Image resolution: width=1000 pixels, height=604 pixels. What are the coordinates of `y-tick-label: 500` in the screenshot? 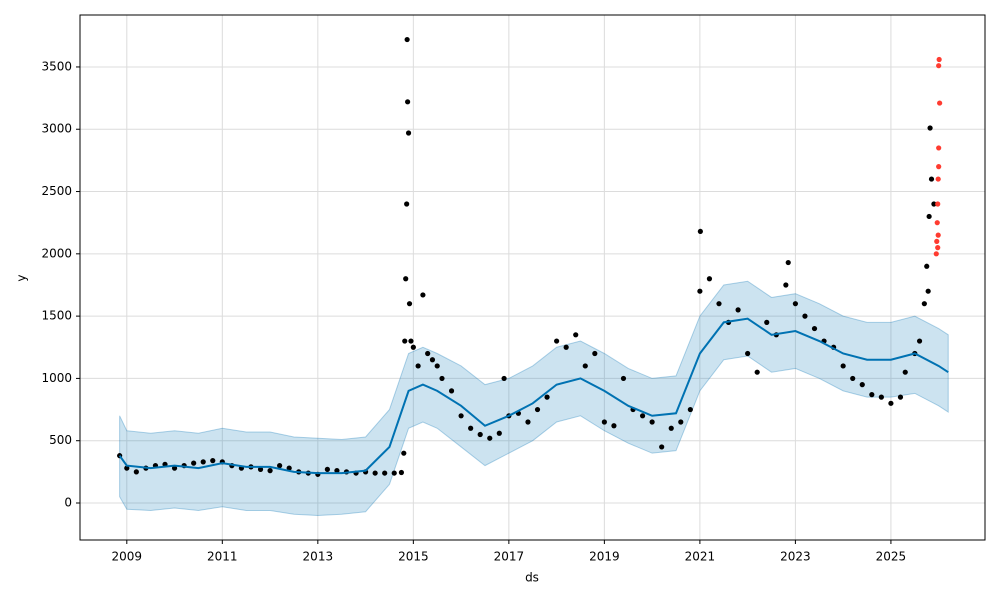 It's located at (60, 440).